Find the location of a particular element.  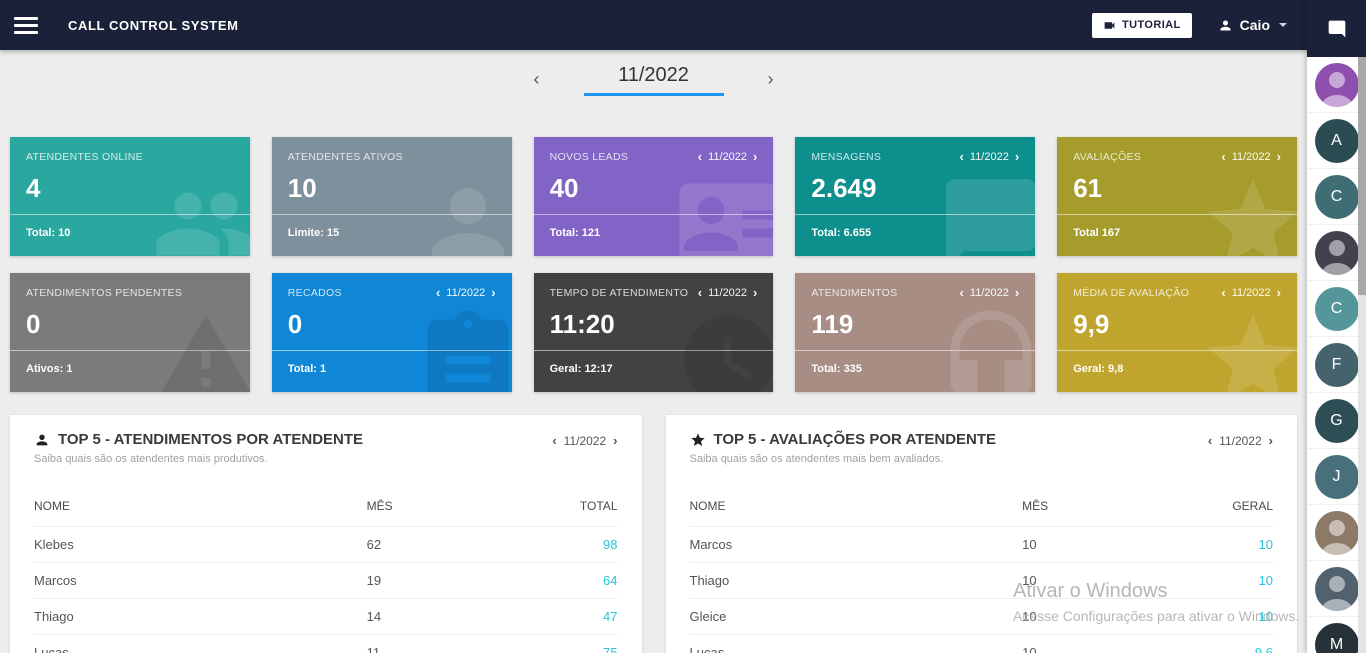

person-icon is located at coordinates (42, 439).